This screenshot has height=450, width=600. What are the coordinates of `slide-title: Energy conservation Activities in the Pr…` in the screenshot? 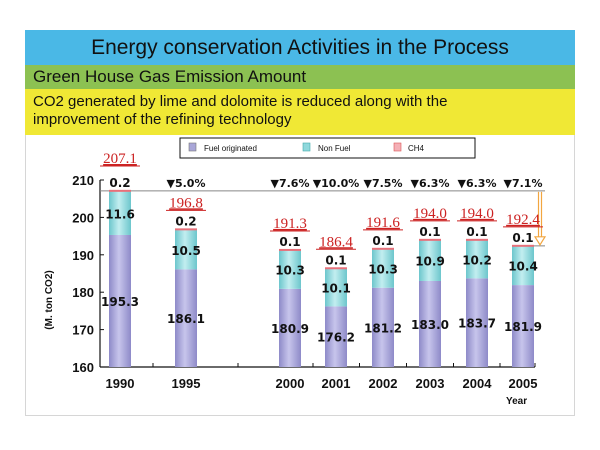 It's located at (300, 47).